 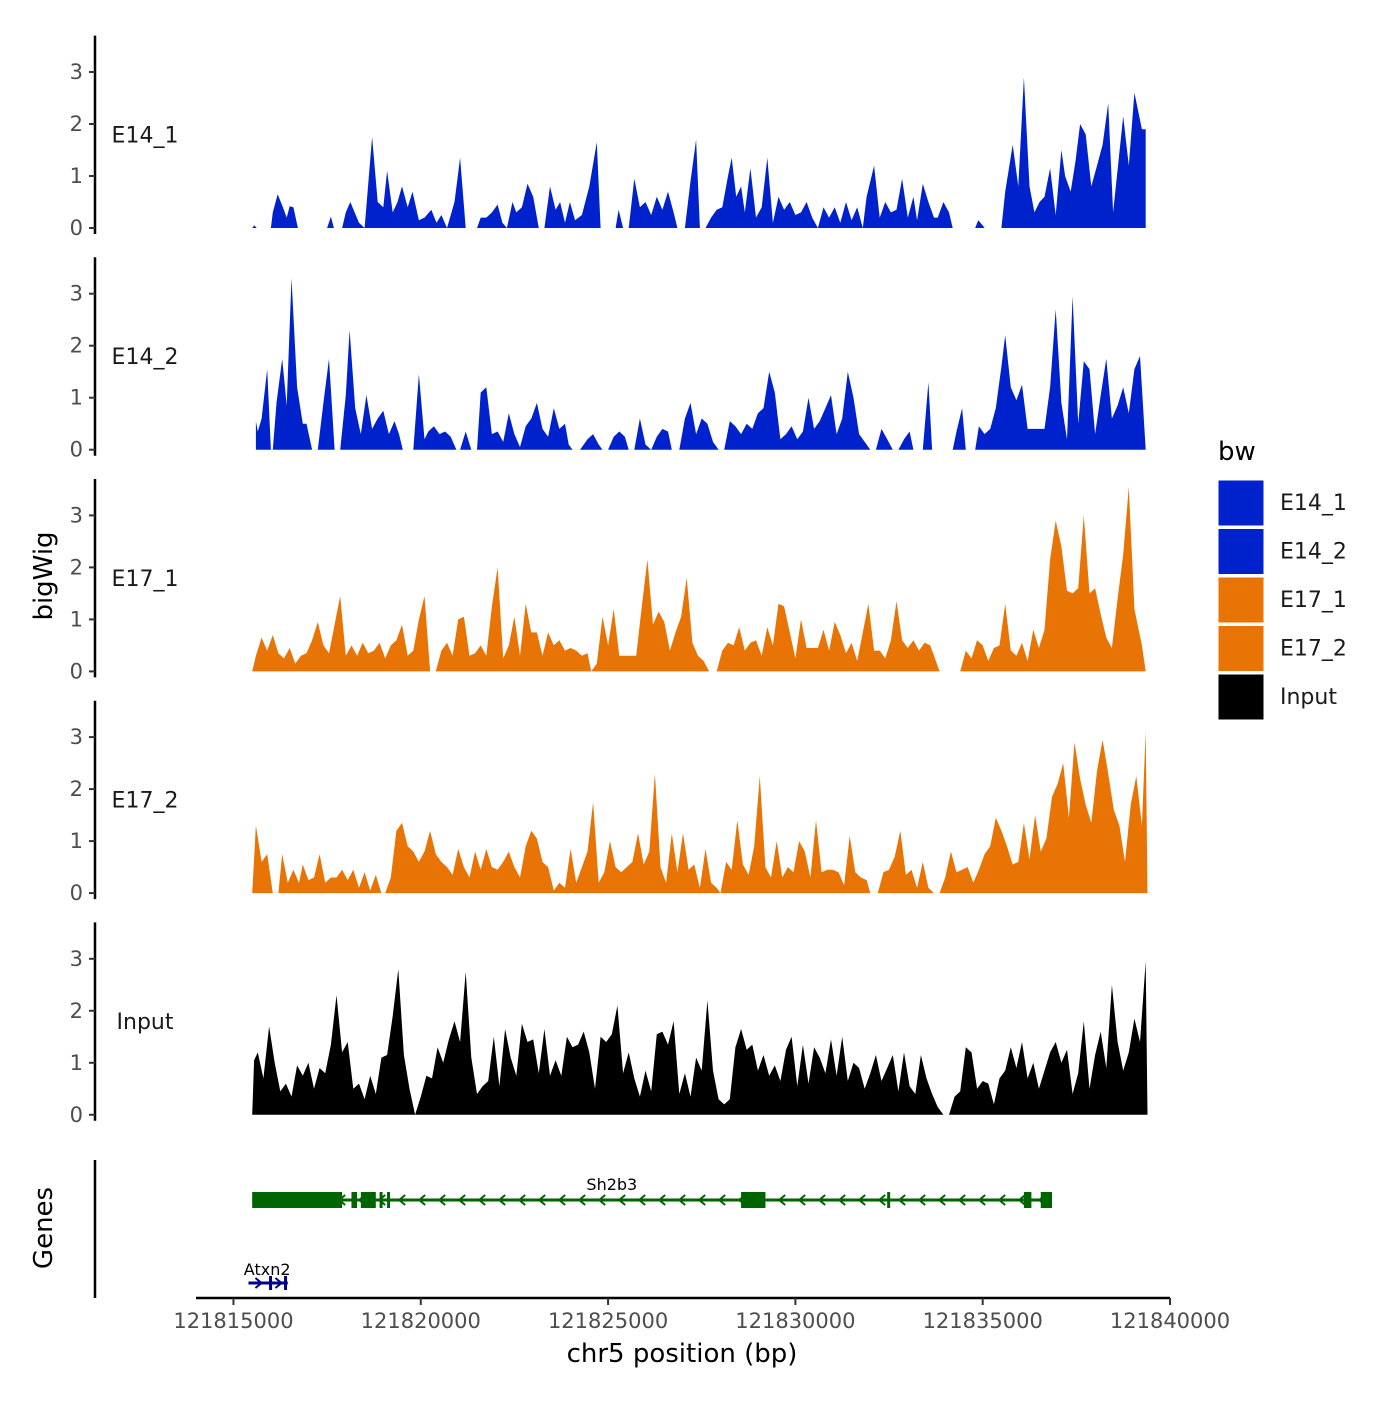 I want to click on track-Input: 0 1 2 3 Input, so click(x=609, y=1024).